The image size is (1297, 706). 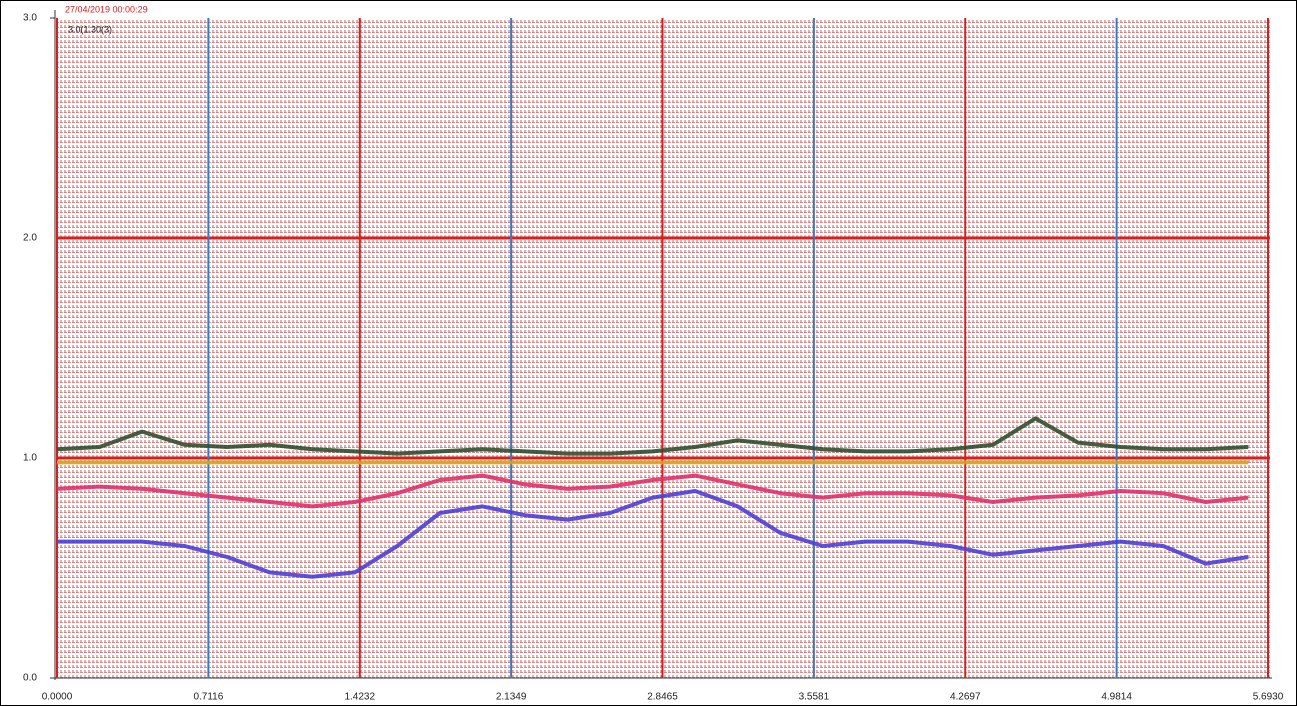 What do you see at coordinates (208, 697) in the screenshot?
I see `x-tick-label: 0.7116` at bounding box center [208, 697].